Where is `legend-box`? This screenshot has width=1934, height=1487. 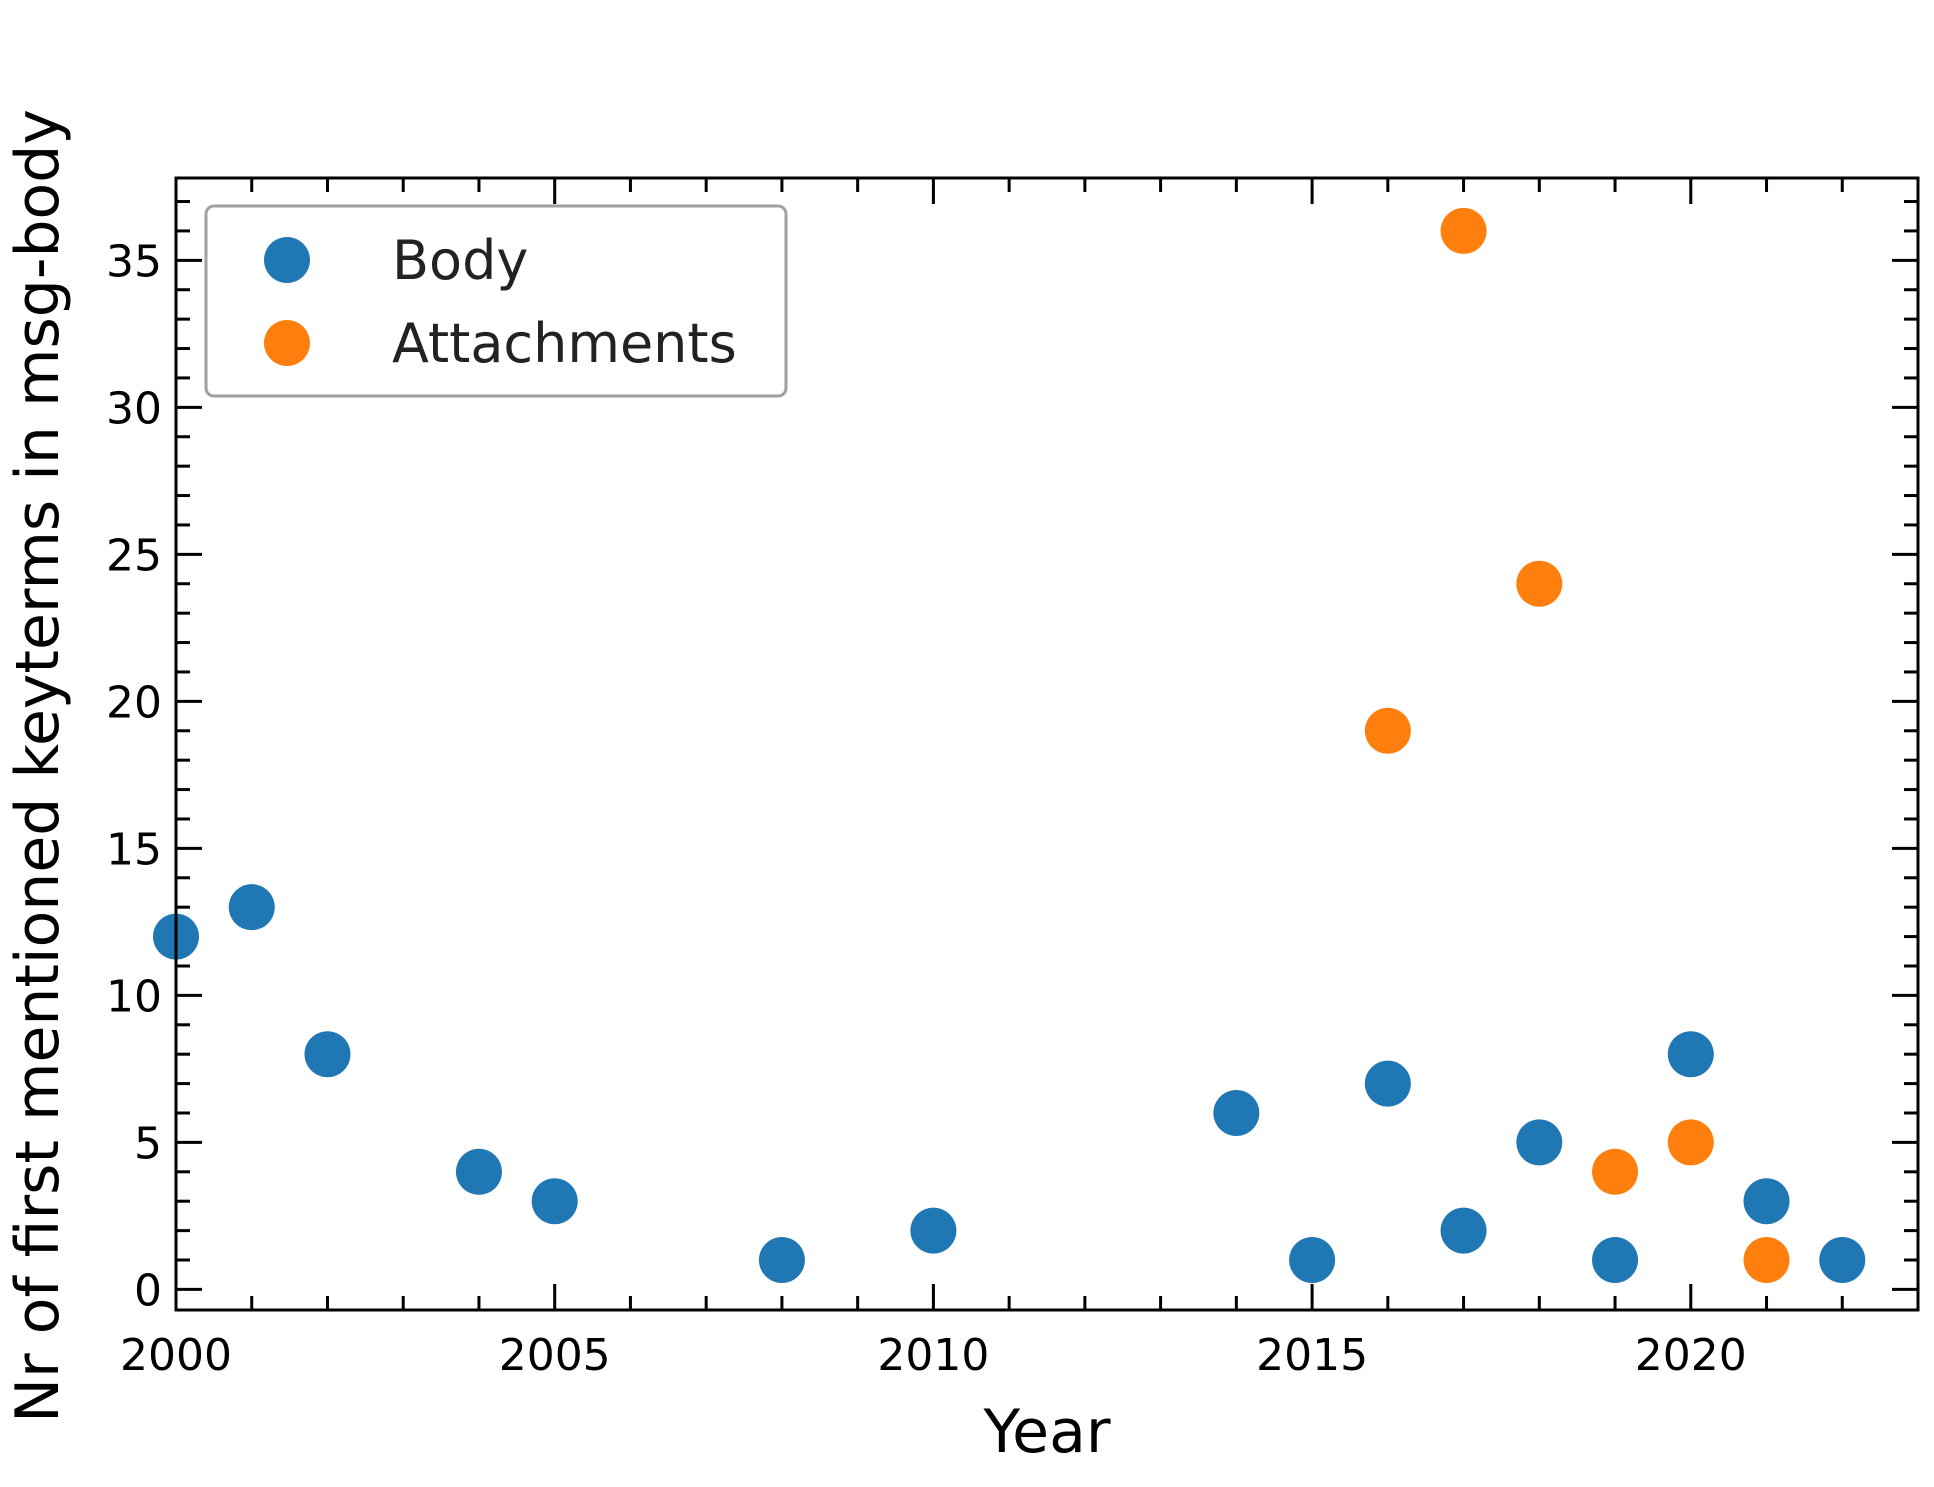
legend-box is located at coordinates (496, 301).